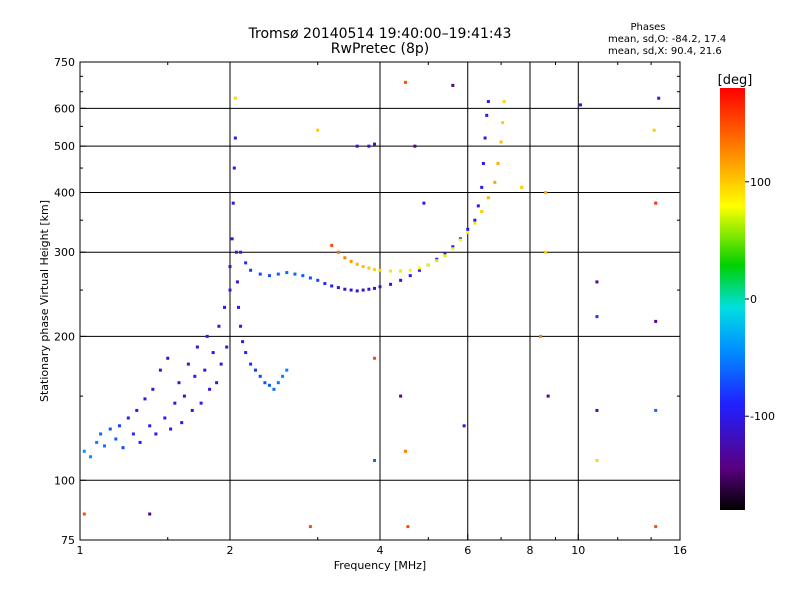 The height and width of the screenshot is (600, 800). I want to click on x-axis-label: Frequency [MHz], so click(380, 565).